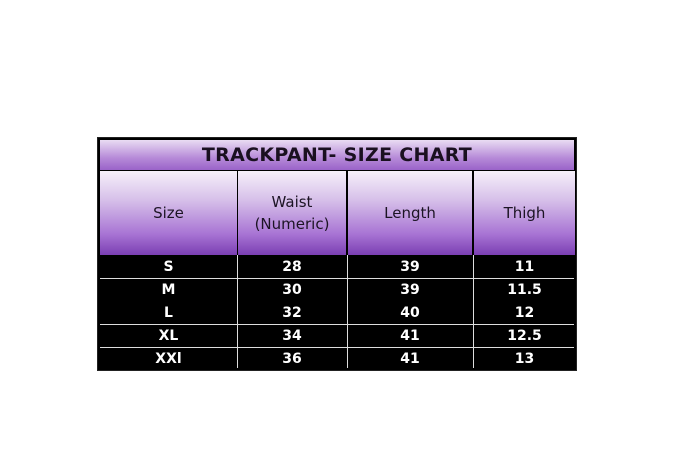 Image resolution: width=694 pixels, height=462 pixels. I want to click on table-cell: 11.5, so click(524, 289).